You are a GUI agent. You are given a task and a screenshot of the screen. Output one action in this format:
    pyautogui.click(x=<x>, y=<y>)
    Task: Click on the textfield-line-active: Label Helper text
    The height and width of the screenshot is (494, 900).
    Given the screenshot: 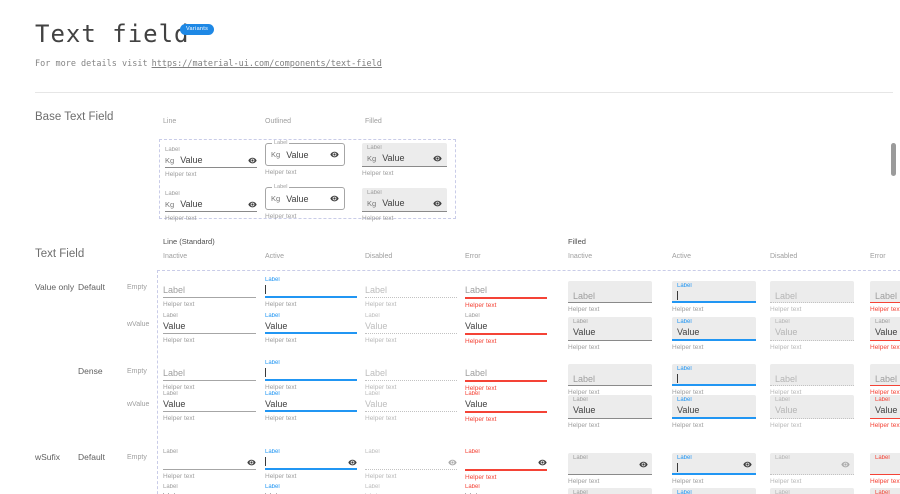 What is the action you would take?
    pyautogui.click(x=311, y=376)
    